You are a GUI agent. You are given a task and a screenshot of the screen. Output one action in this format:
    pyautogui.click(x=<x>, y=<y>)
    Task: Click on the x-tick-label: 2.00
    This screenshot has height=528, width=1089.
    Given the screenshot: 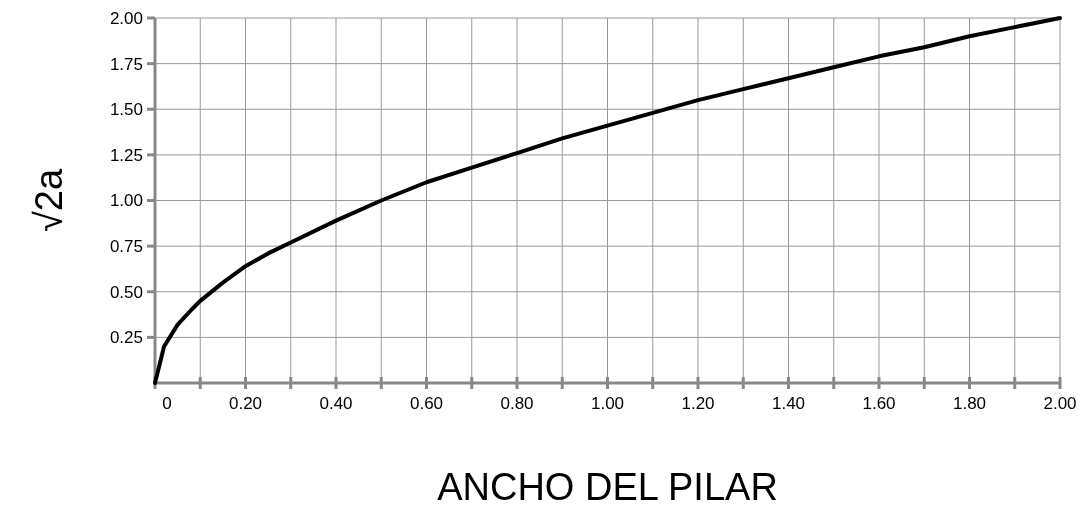 What is the action you would take?
    pyautogui.click(x=1060, y=403)
    